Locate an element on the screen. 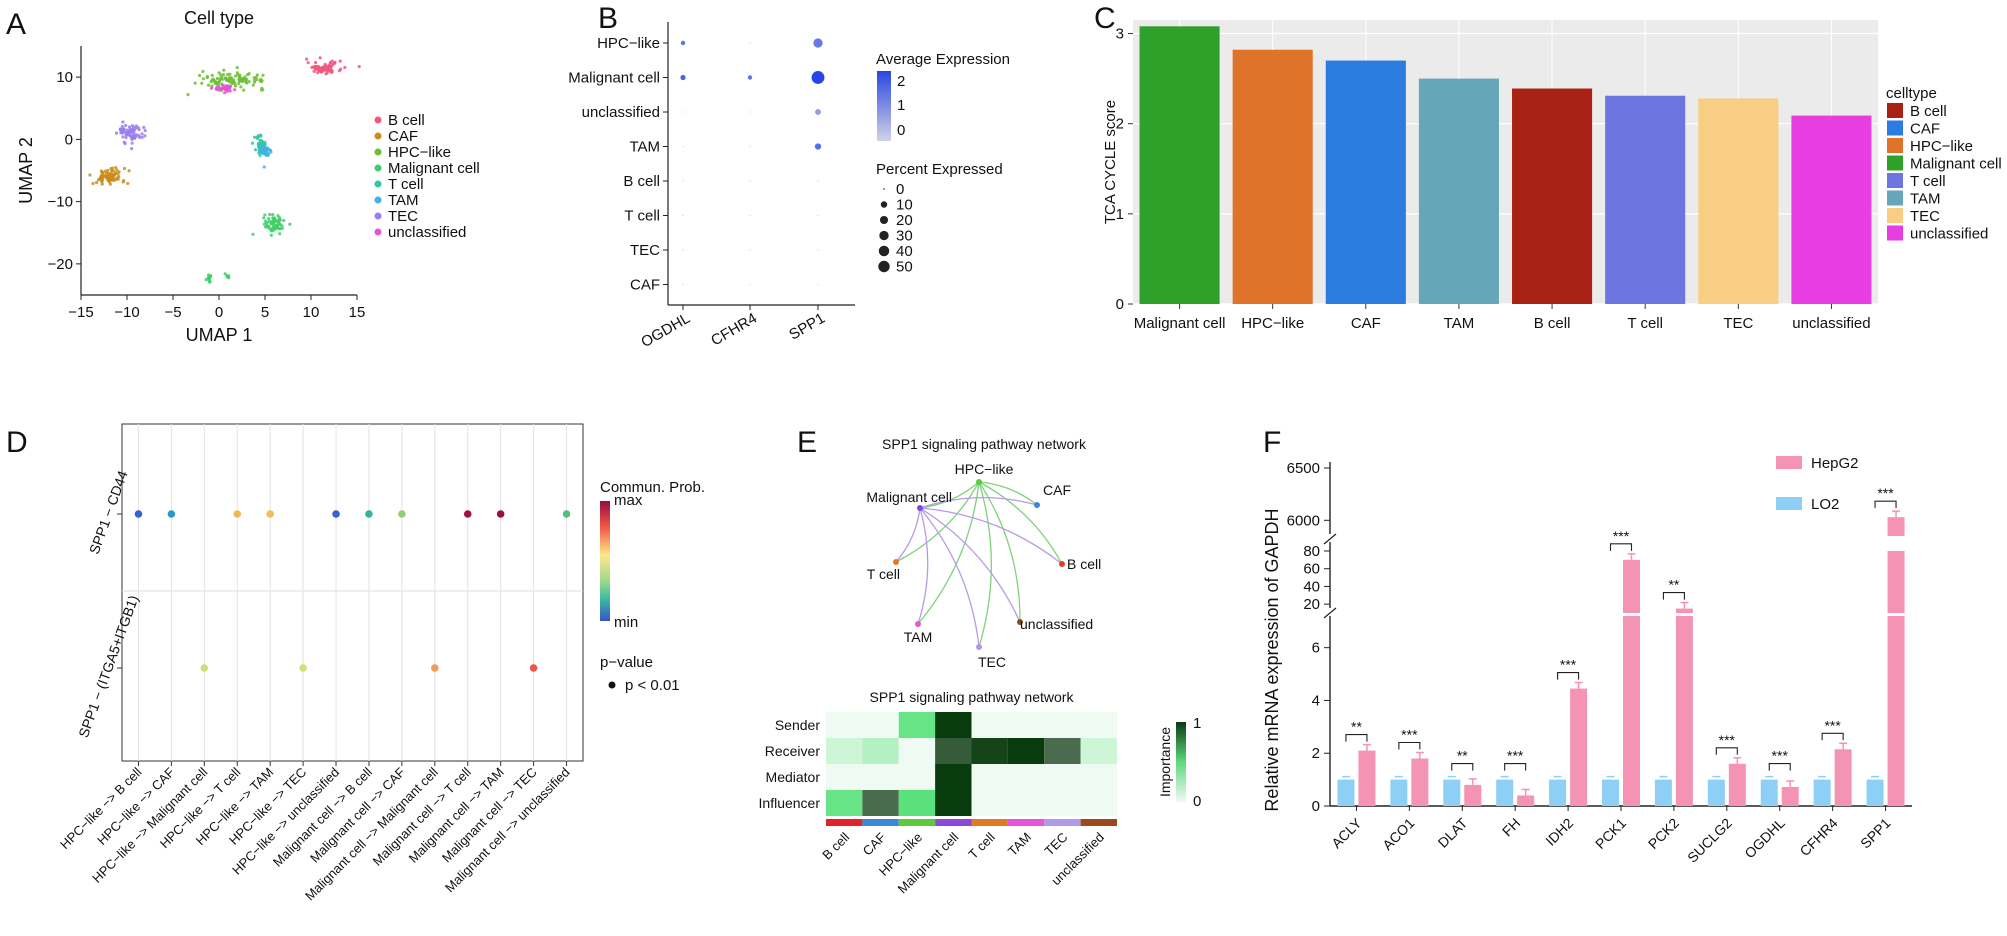 This screenshot has width=2007, height=936. heatmap-role-label: Mediator is located at coordinates (793, 777).